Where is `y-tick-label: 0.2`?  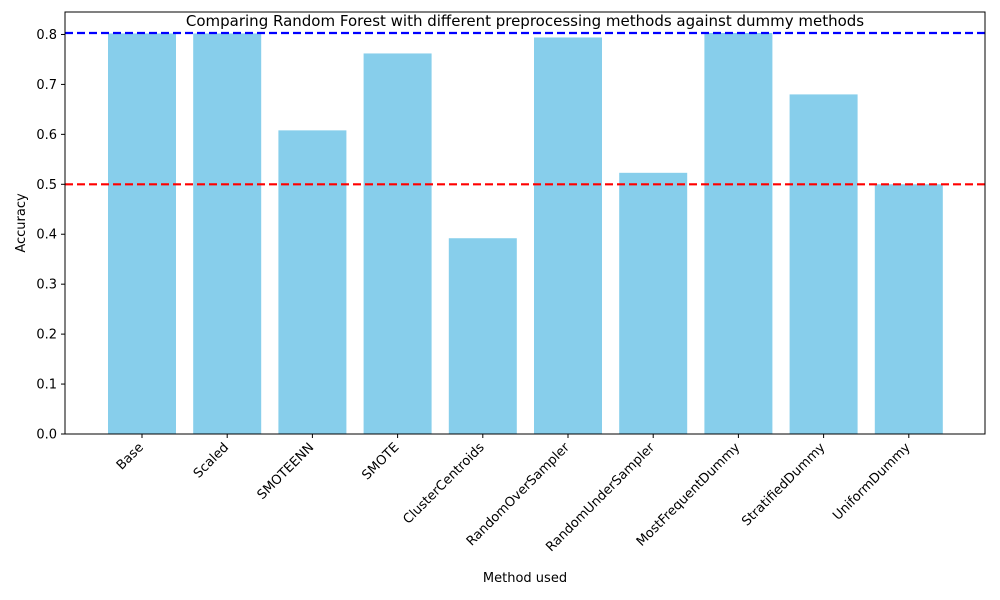
y-tick-label: 0.2 is located at coordinates (46, 335).